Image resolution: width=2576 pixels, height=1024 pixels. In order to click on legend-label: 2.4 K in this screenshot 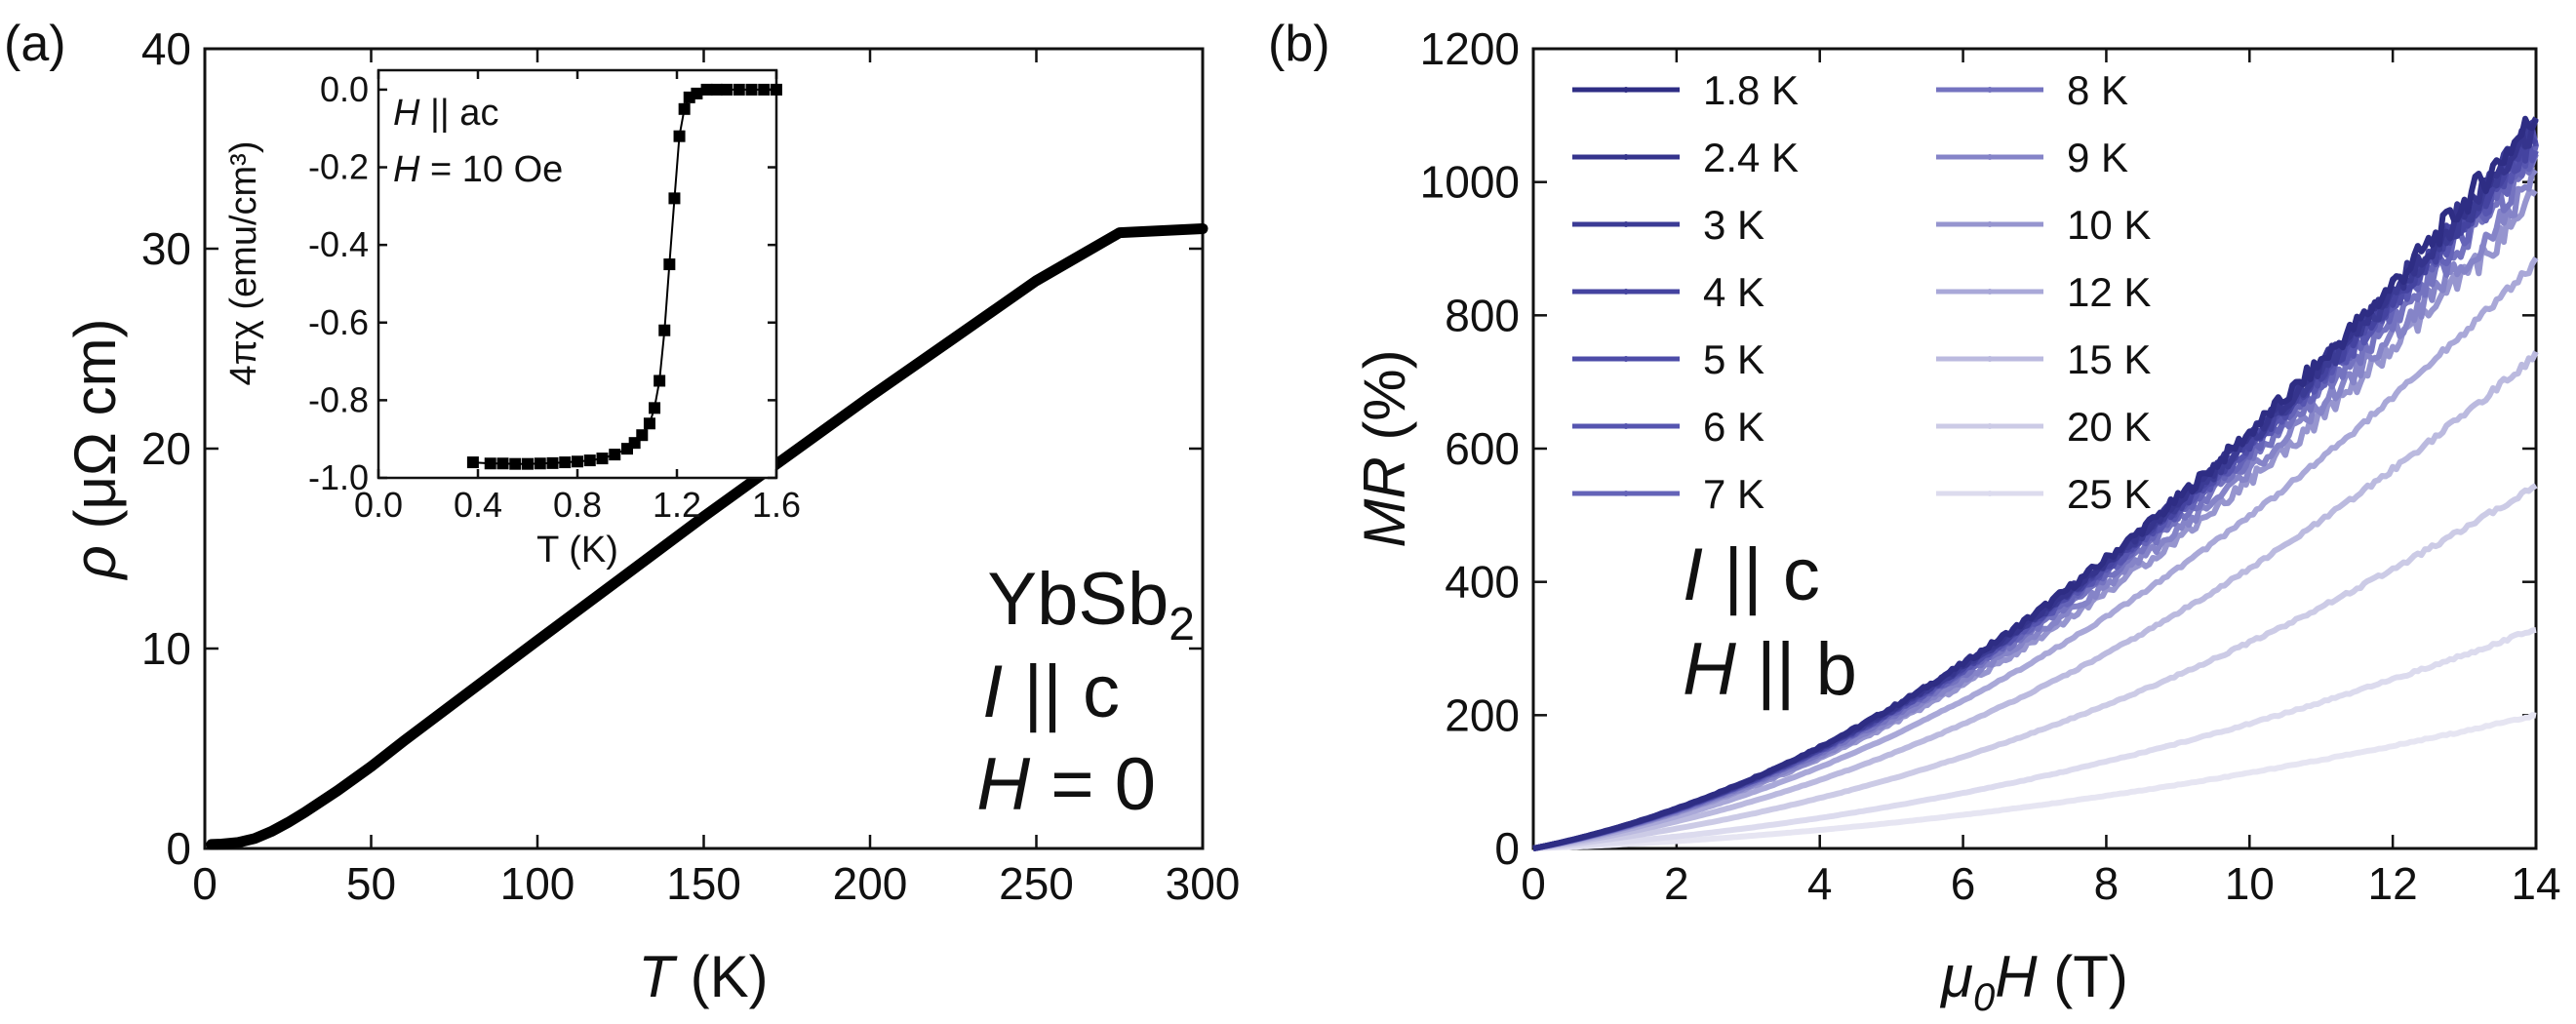, I will do `click(1751, 157)`.